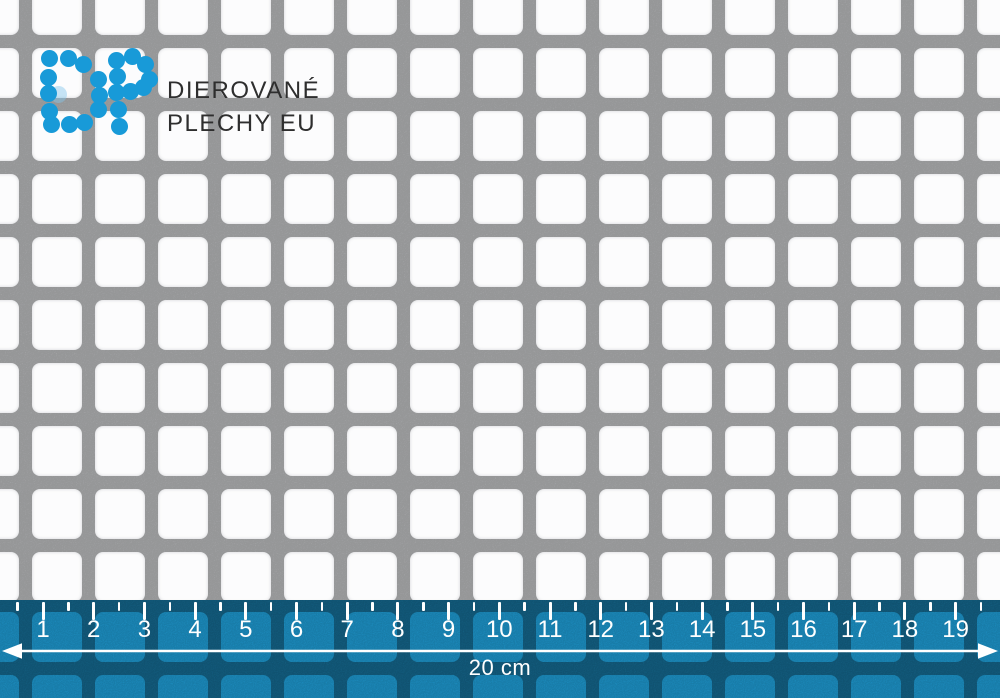  I want to click on tick-label: 17, so click(854, 629).